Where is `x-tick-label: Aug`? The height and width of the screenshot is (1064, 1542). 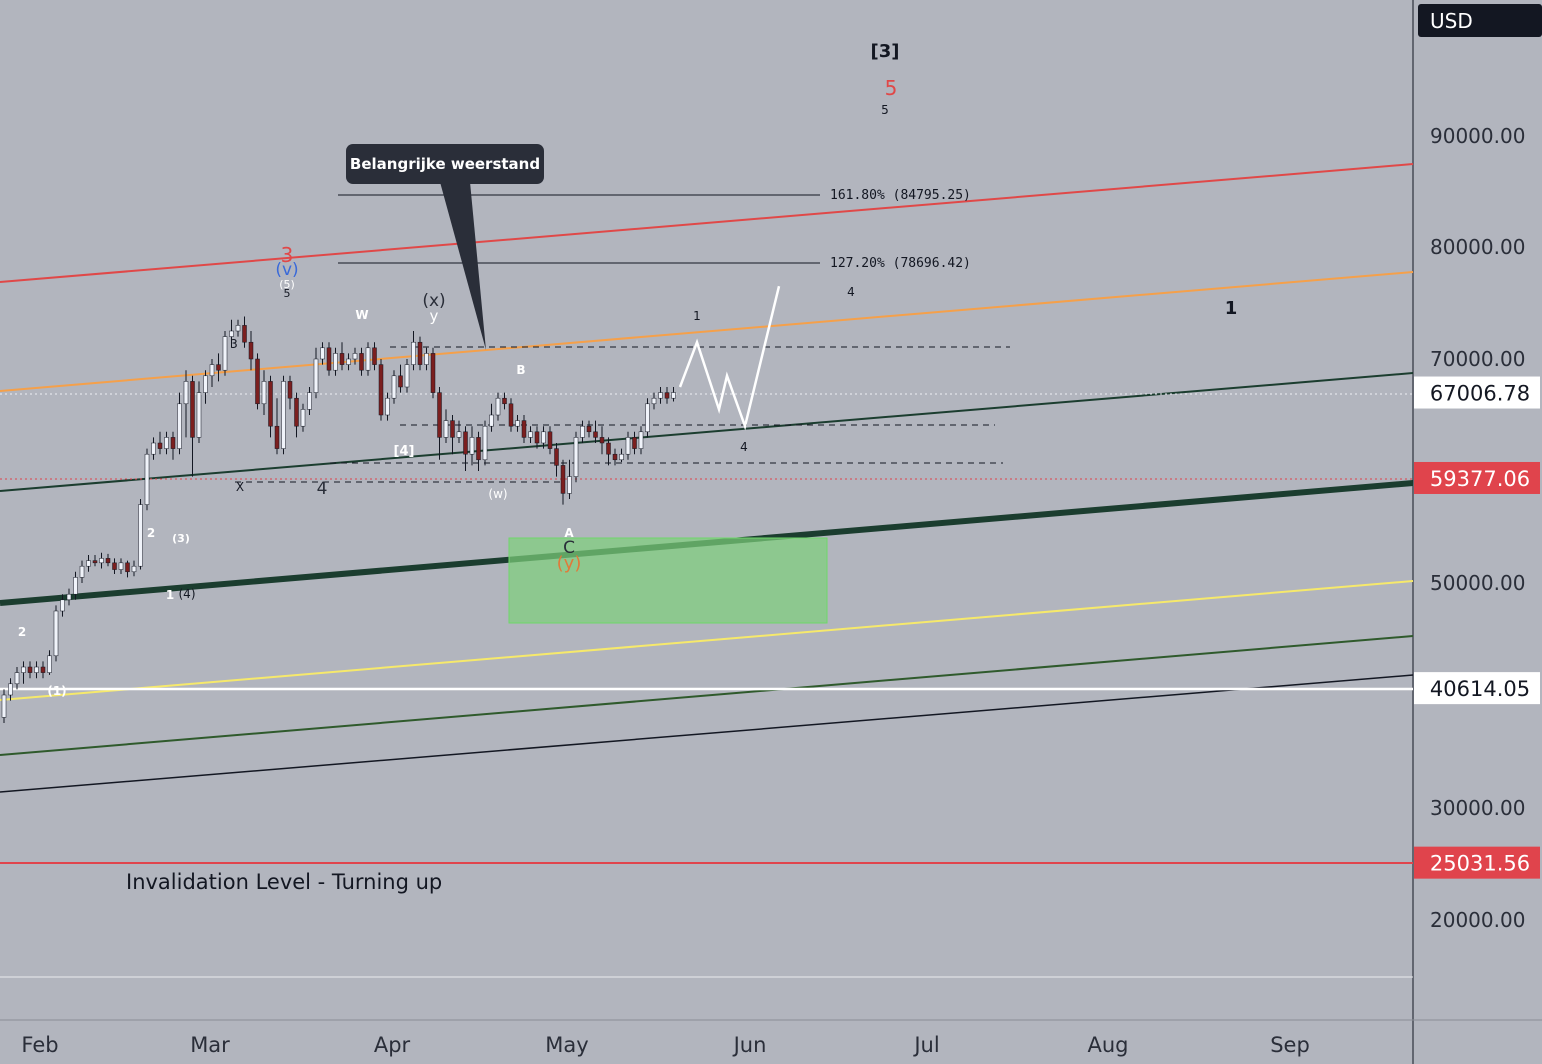 x-tick-label: Aug is located at coordinates (1107, 1045).